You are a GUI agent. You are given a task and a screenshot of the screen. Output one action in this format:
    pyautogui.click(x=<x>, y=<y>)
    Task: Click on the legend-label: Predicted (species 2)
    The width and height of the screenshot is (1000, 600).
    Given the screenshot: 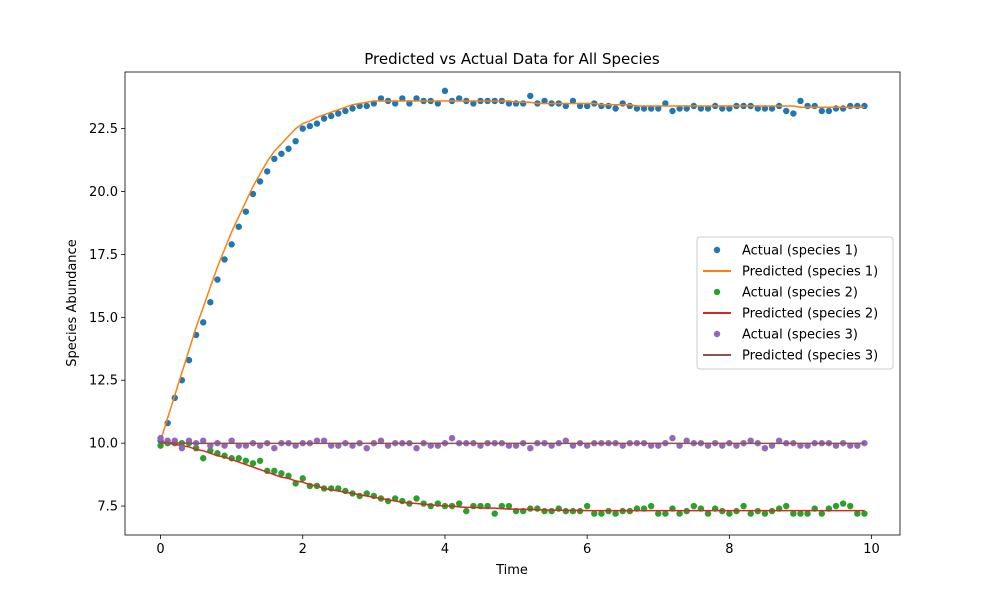 What is the action you would take?
    pyautogui.click(x=810, y=314)
    